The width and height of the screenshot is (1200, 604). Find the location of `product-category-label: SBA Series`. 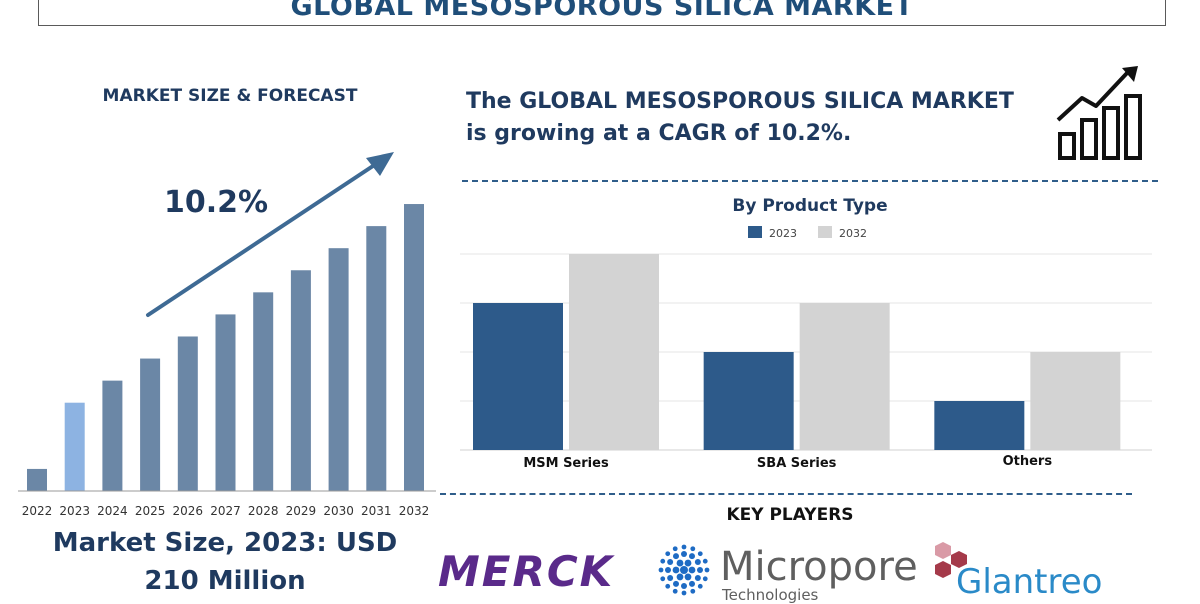

product-category-label: SBA Series is located at coordinates (797, 463).